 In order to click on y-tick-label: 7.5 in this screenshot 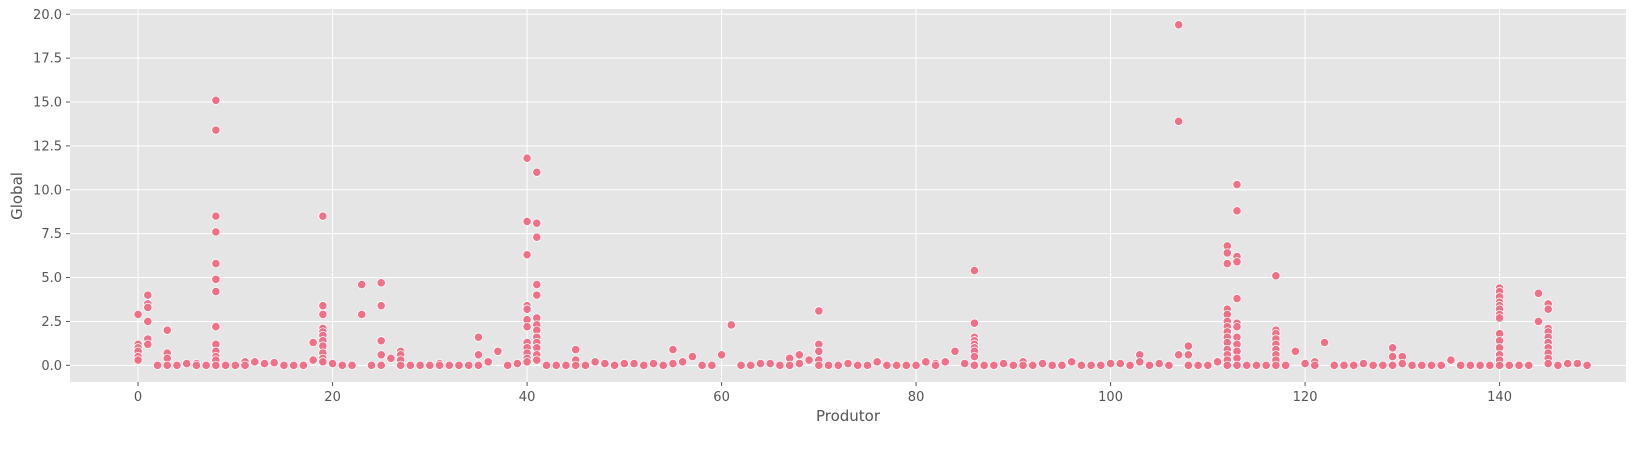, I will do `click(51, 234)`.